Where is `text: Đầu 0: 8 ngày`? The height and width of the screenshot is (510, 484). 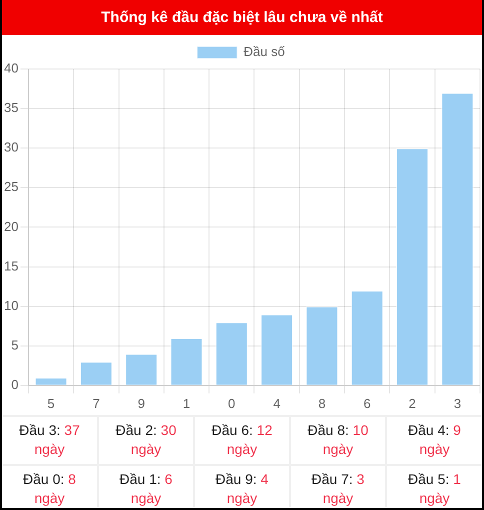
text: Đầu 0: 8 ngày is located at coordinates (50, 487).